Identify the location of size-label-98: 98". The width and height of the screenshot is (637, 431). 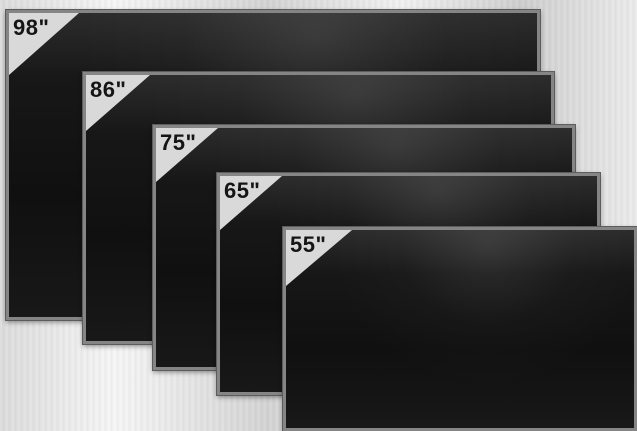
(31, 27).